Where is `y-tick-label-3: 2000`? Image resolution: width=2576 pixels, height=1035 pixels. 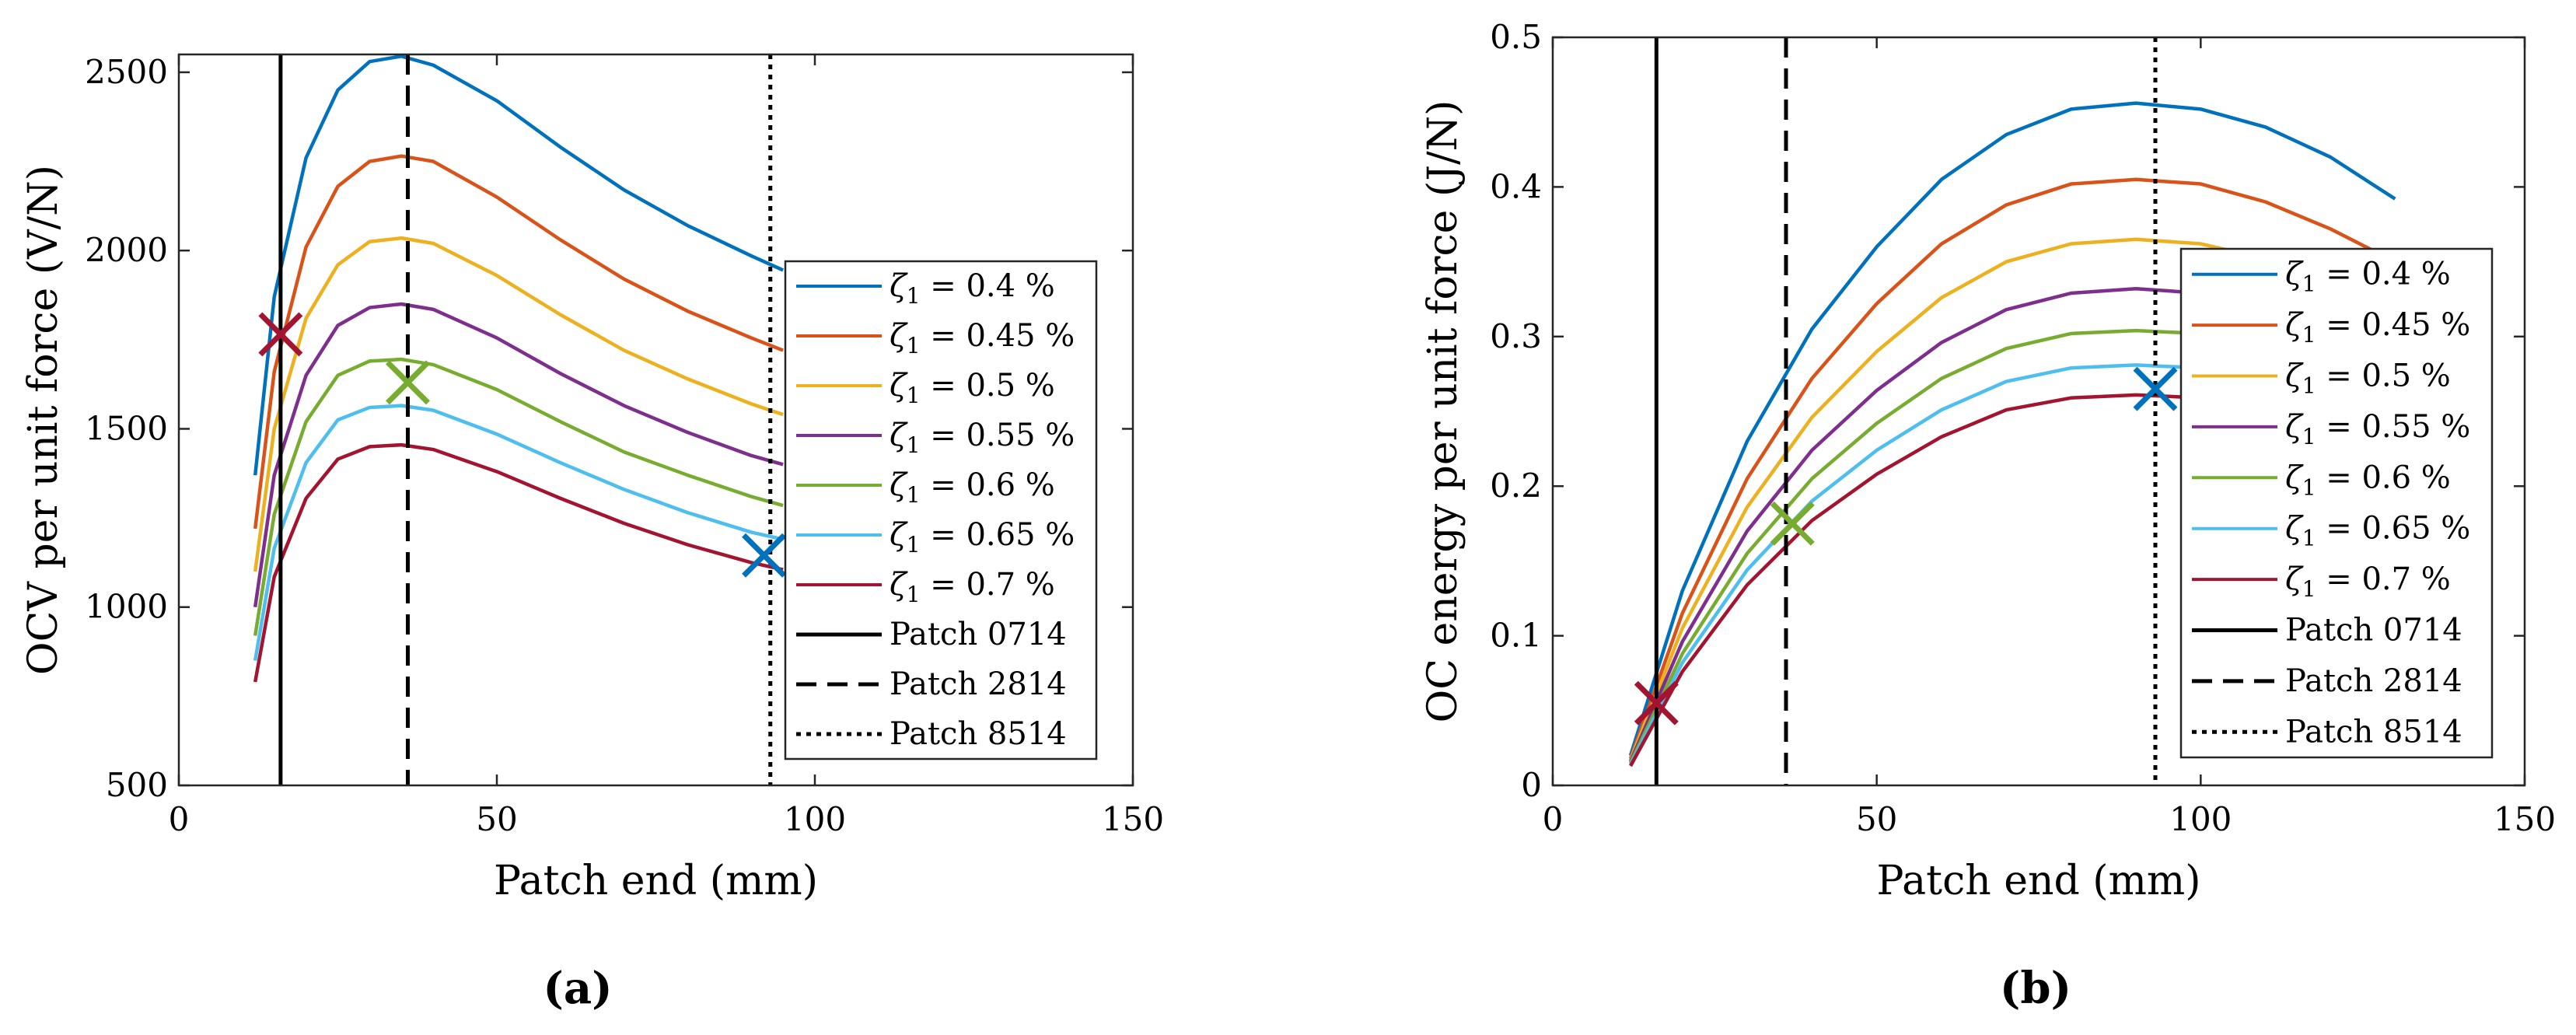
y-tick-label-3: 2000 is located at coordinates (126, 250).